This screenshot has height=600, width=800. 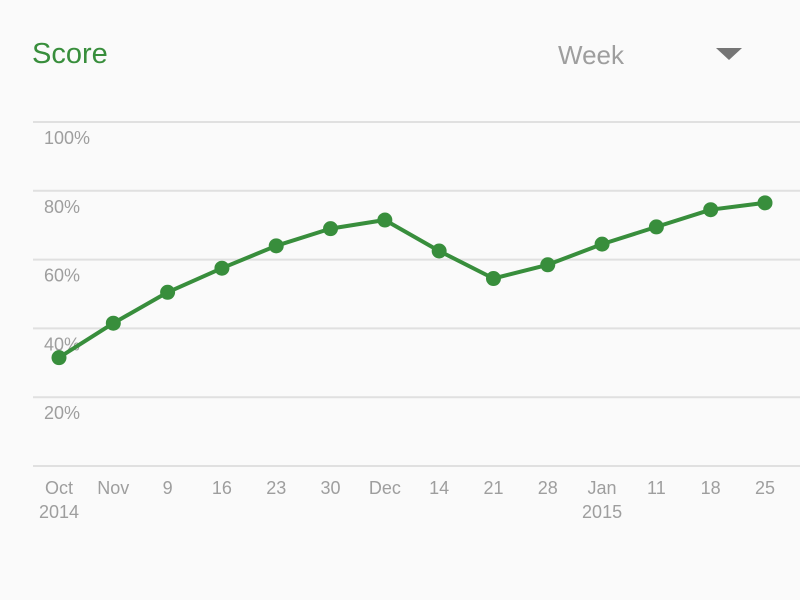 What do you see at coordinates (765, 488) in the screenshot?
I see `x-tick-label-13: 25` at bounding box center [765, 488].